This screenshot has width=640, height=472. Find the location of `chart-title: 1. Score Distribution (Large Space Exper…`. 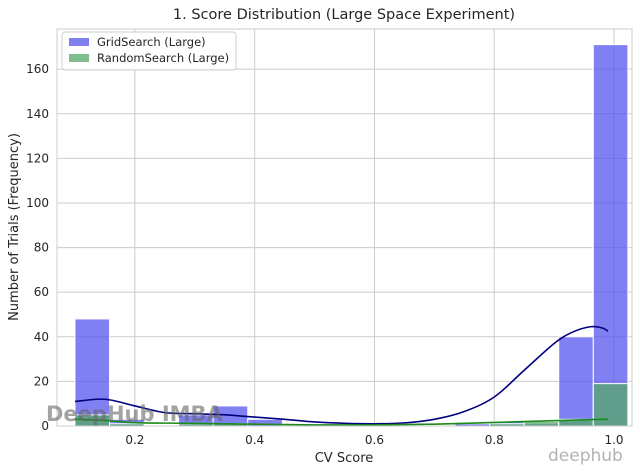

chart-title: 1. Score Distribution (Large Space Exper… is located at coordinates (344, 15).